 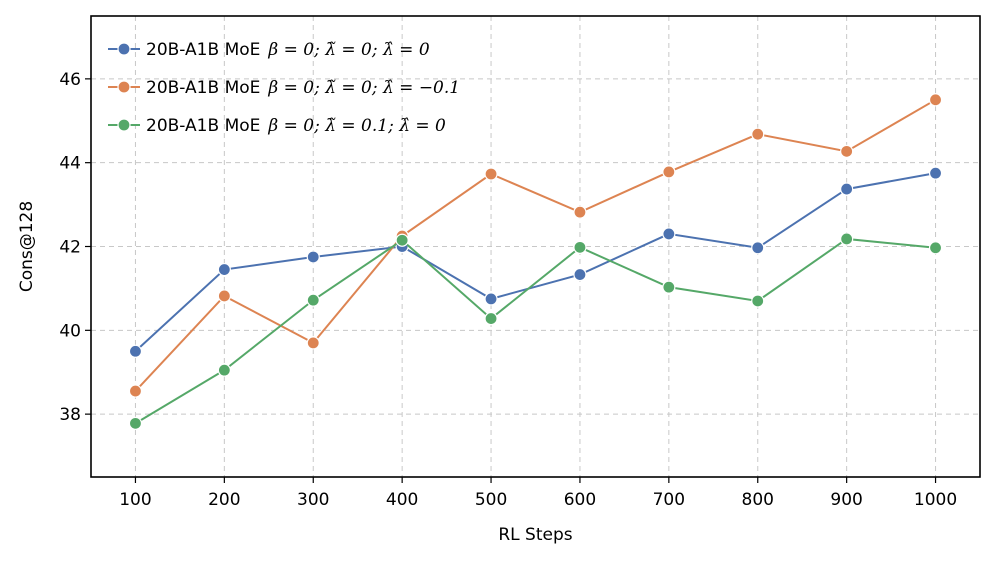 I want to click on legend-item-3: 20B-A1B MoE β = 0; λ̃ = 0.1; λ̂ = 0, so click(x=277, y=126).